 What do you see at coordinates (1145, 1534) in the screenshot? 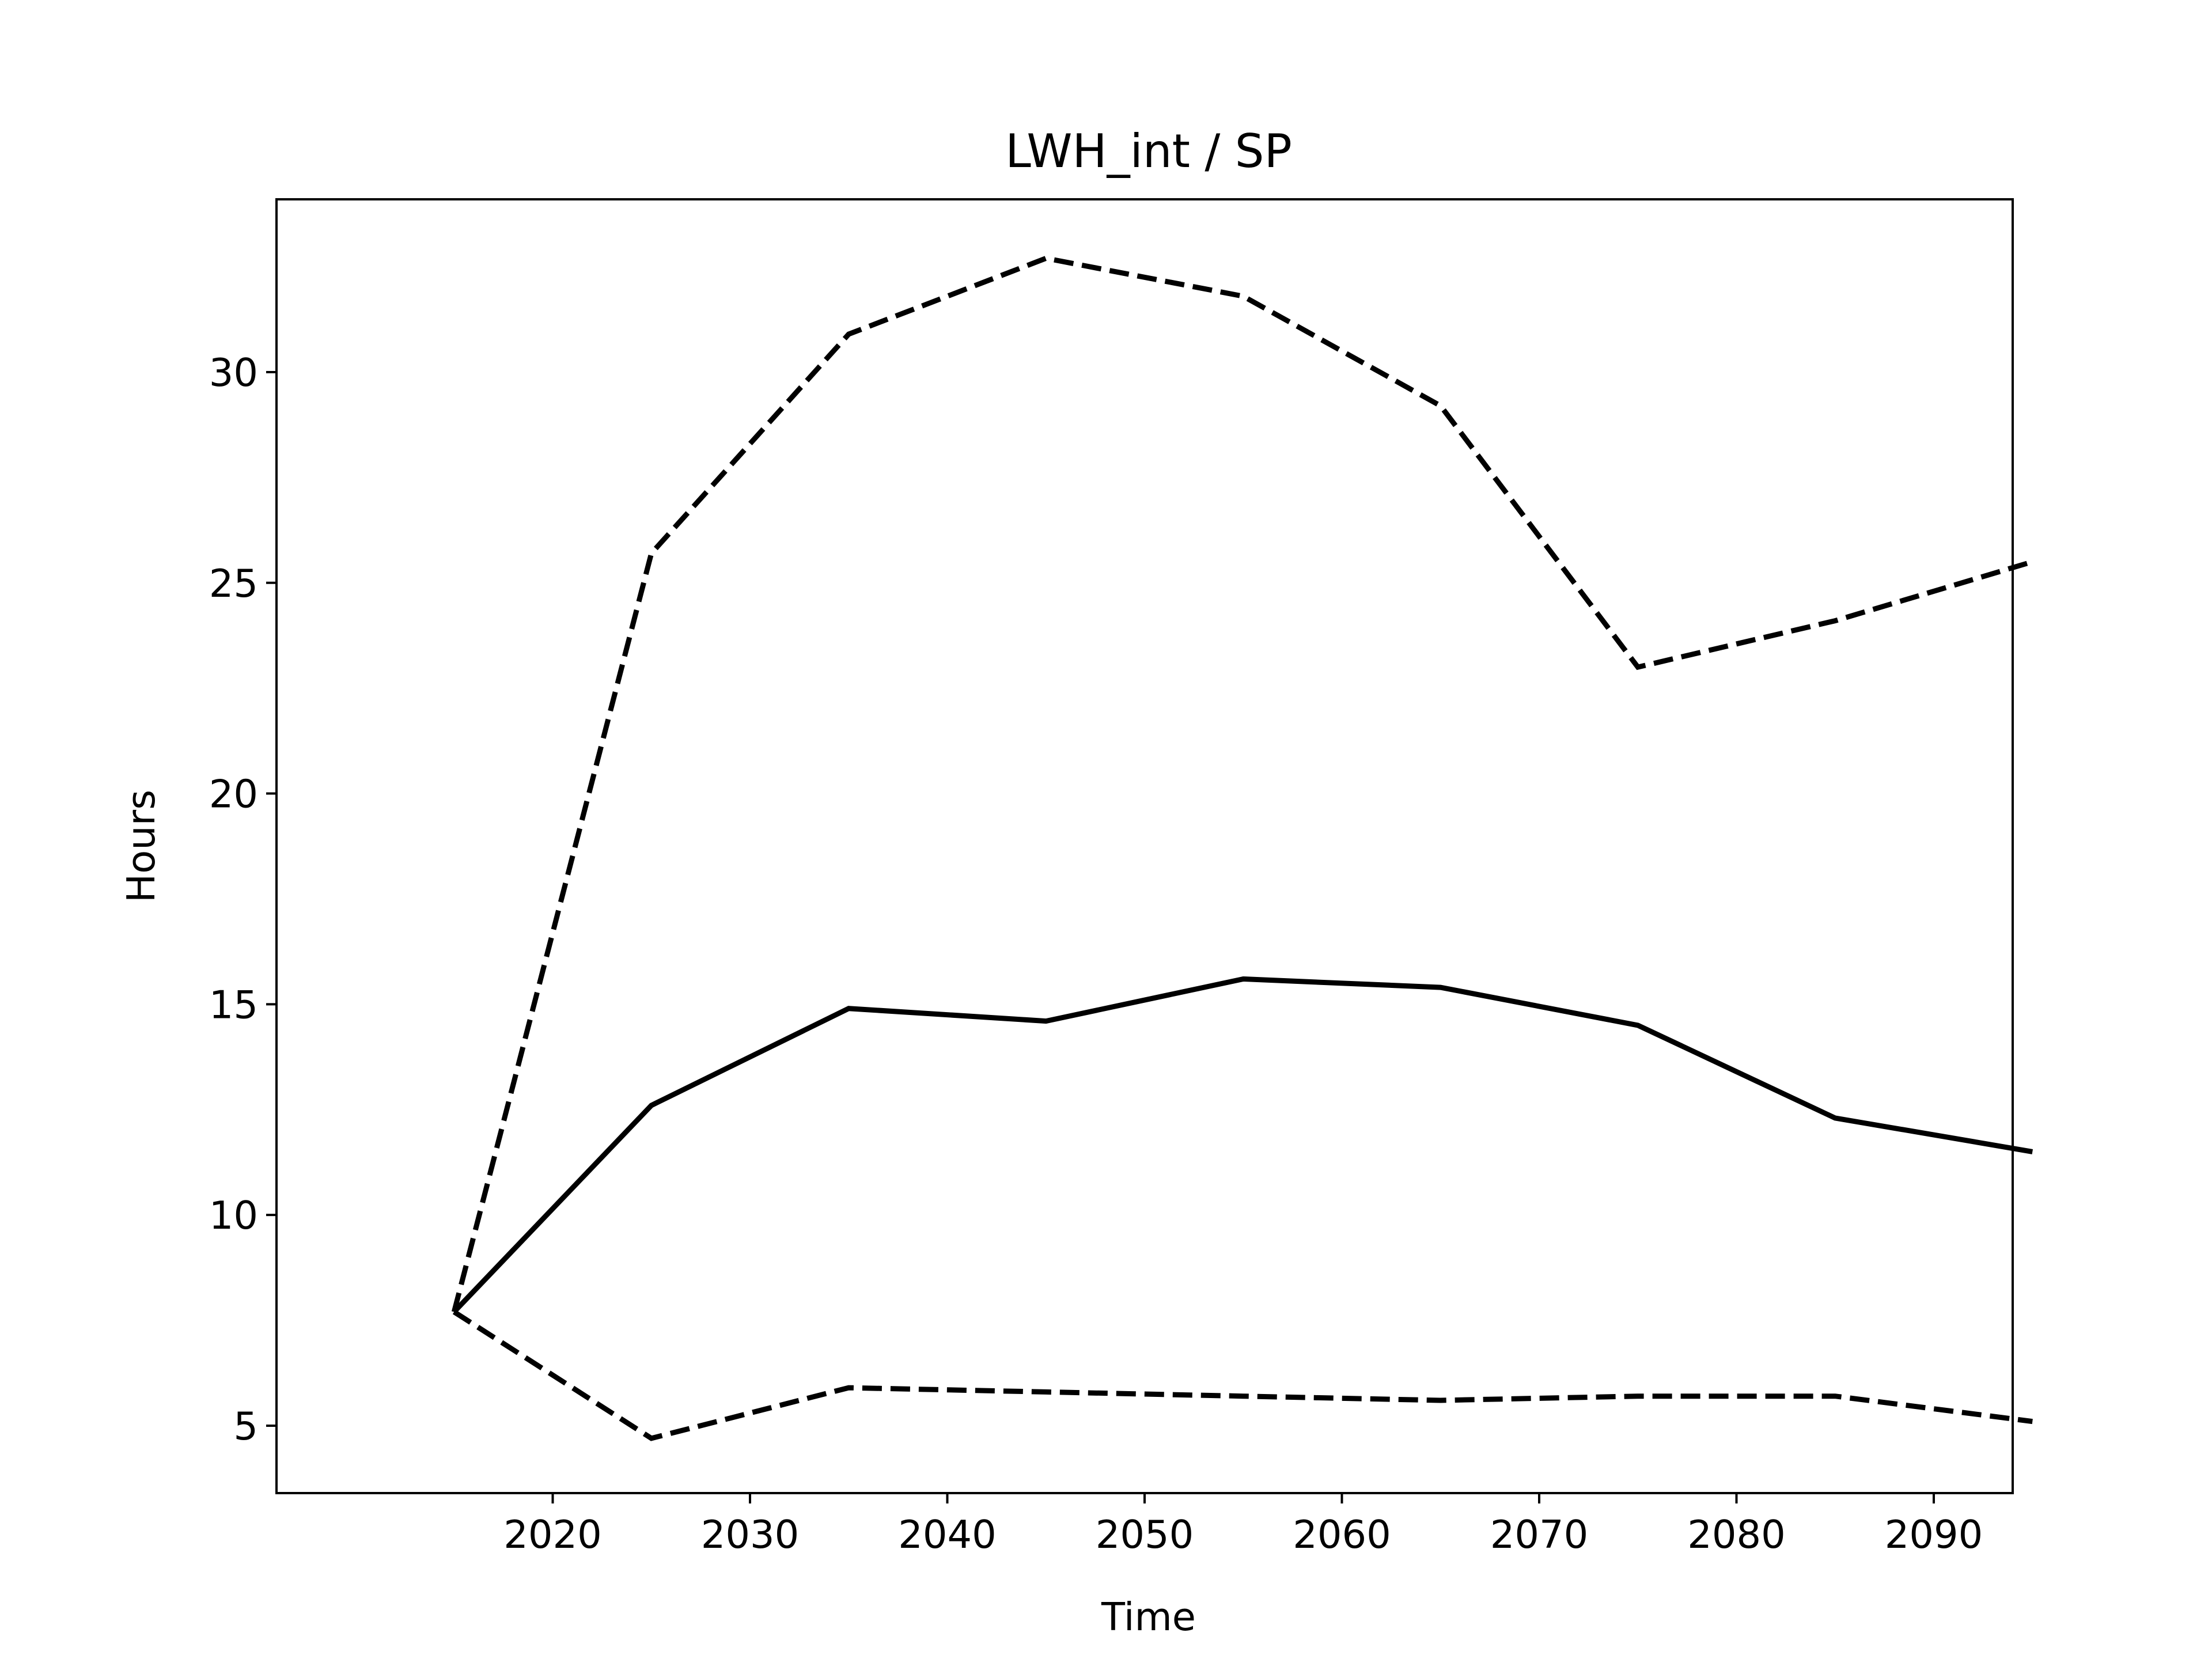
I see `x-tick-label: 2050` at bounding box center [1145, 1534].